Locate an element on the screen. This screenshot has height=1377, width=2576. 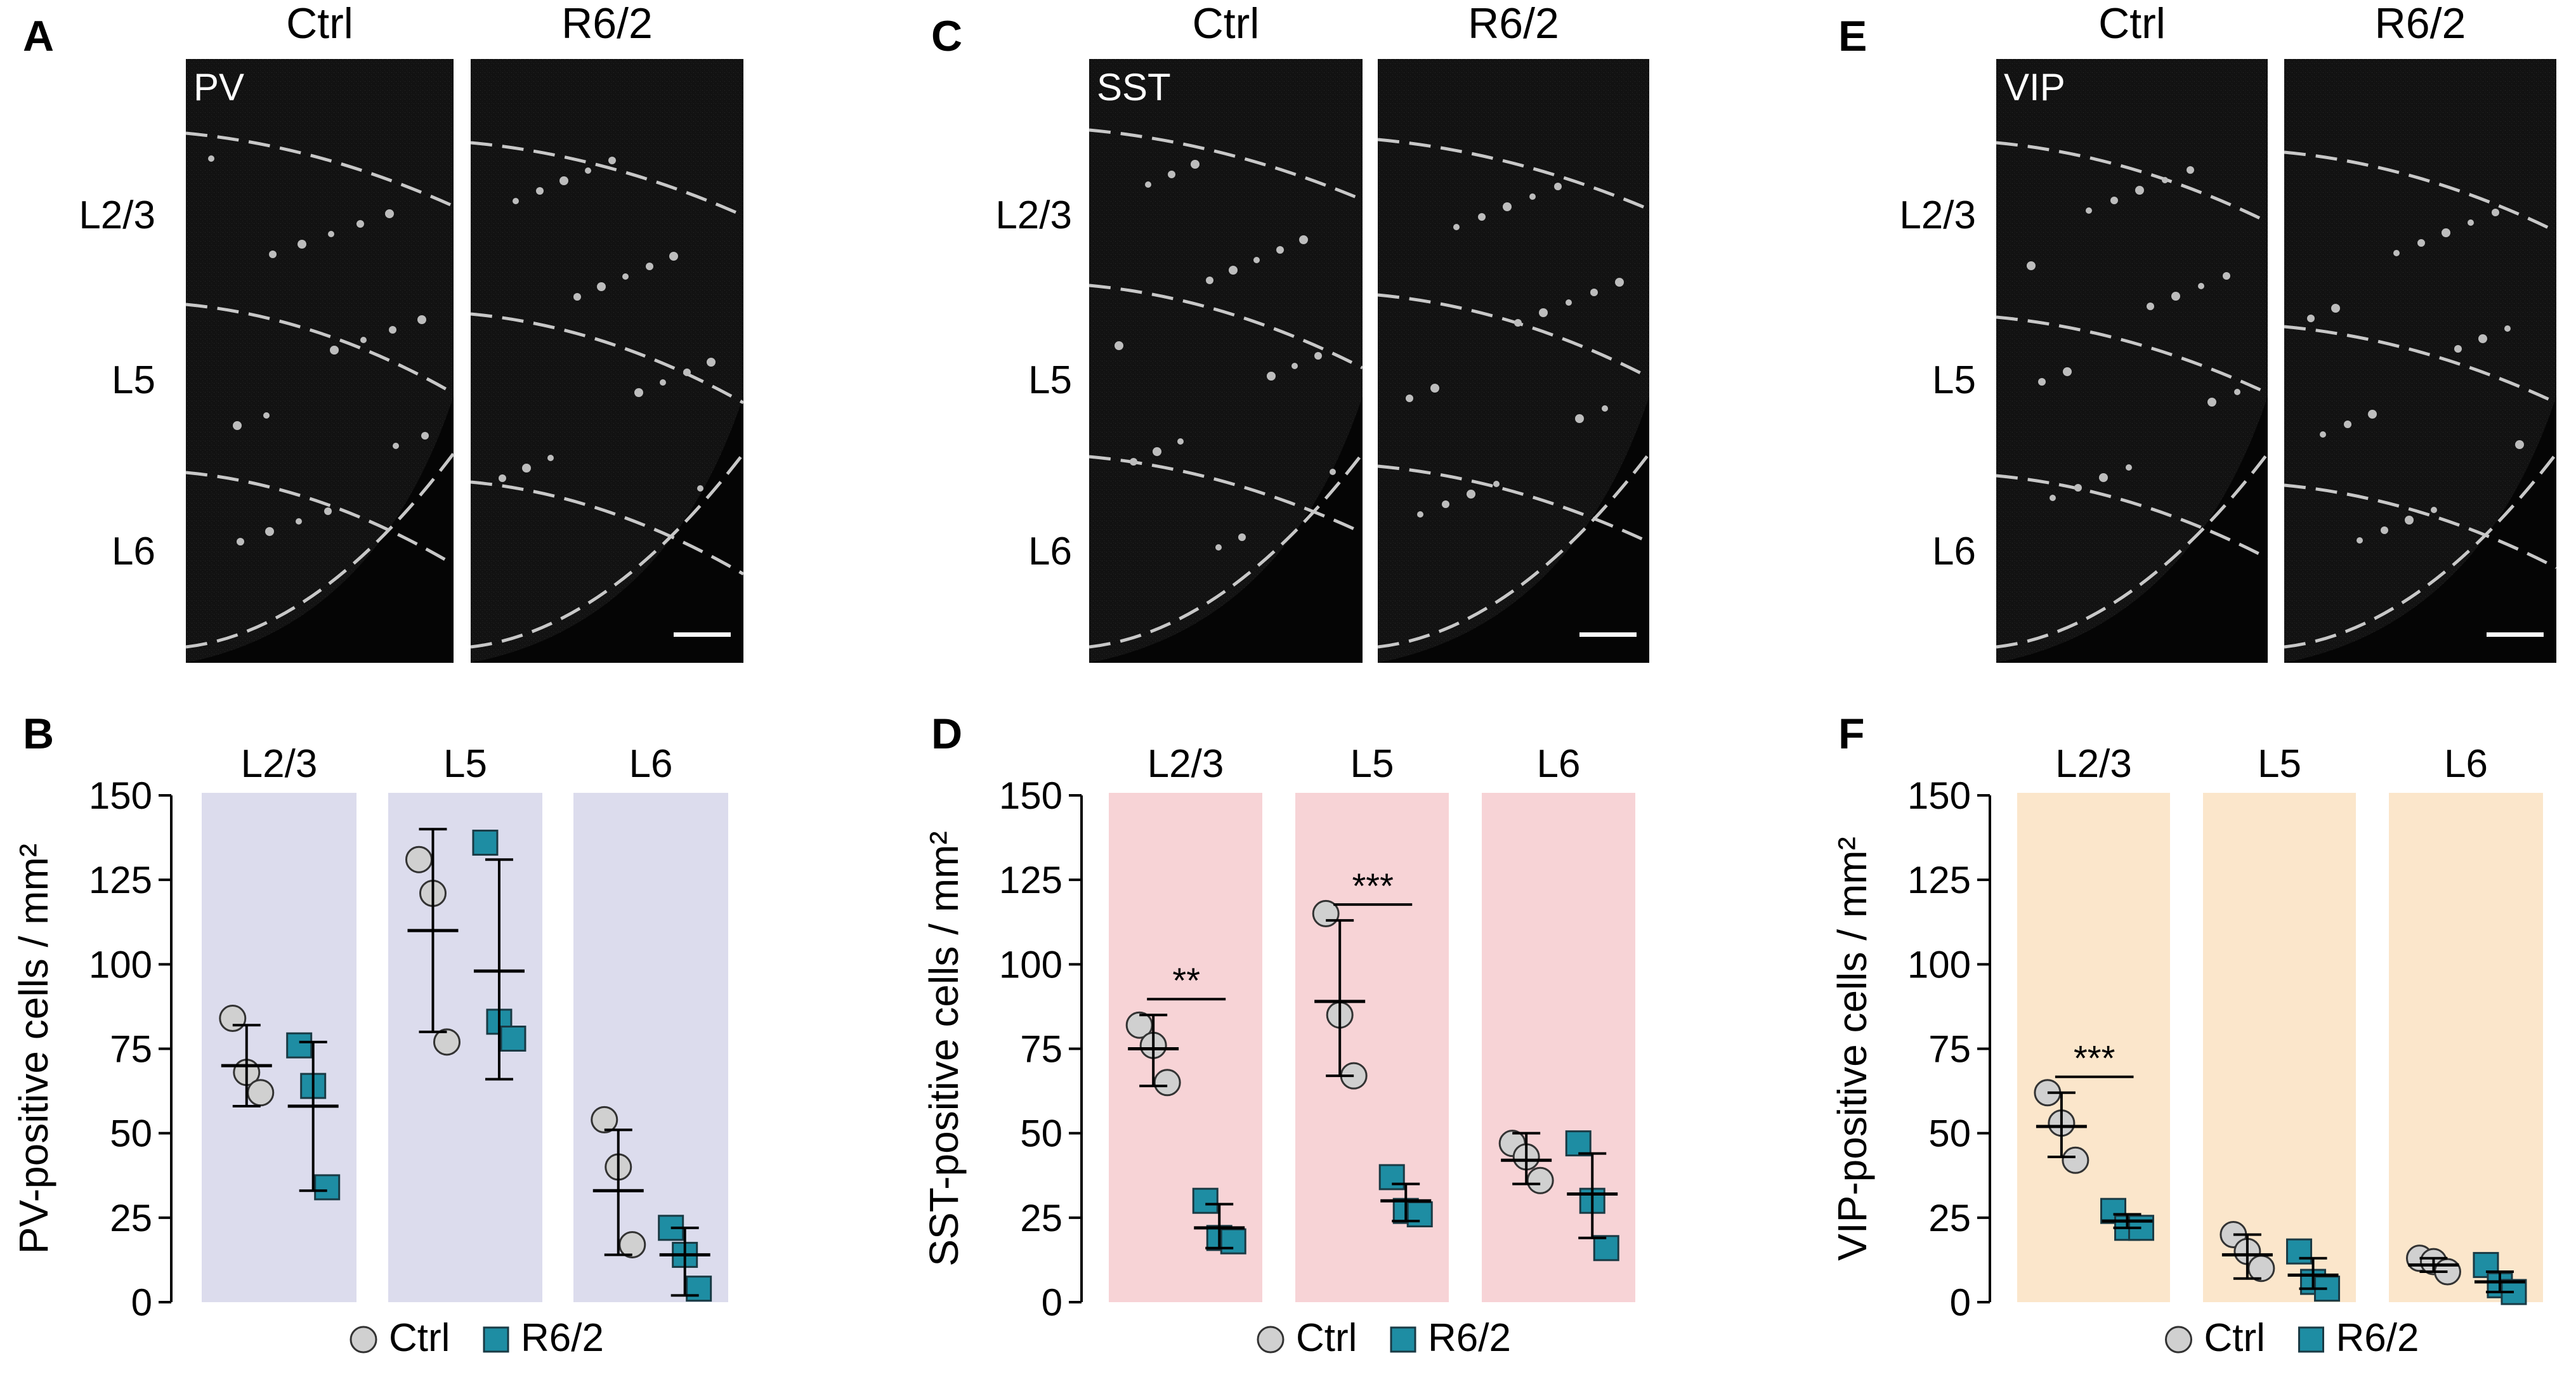
category-label: L5 is located at coordinates (465, 764).